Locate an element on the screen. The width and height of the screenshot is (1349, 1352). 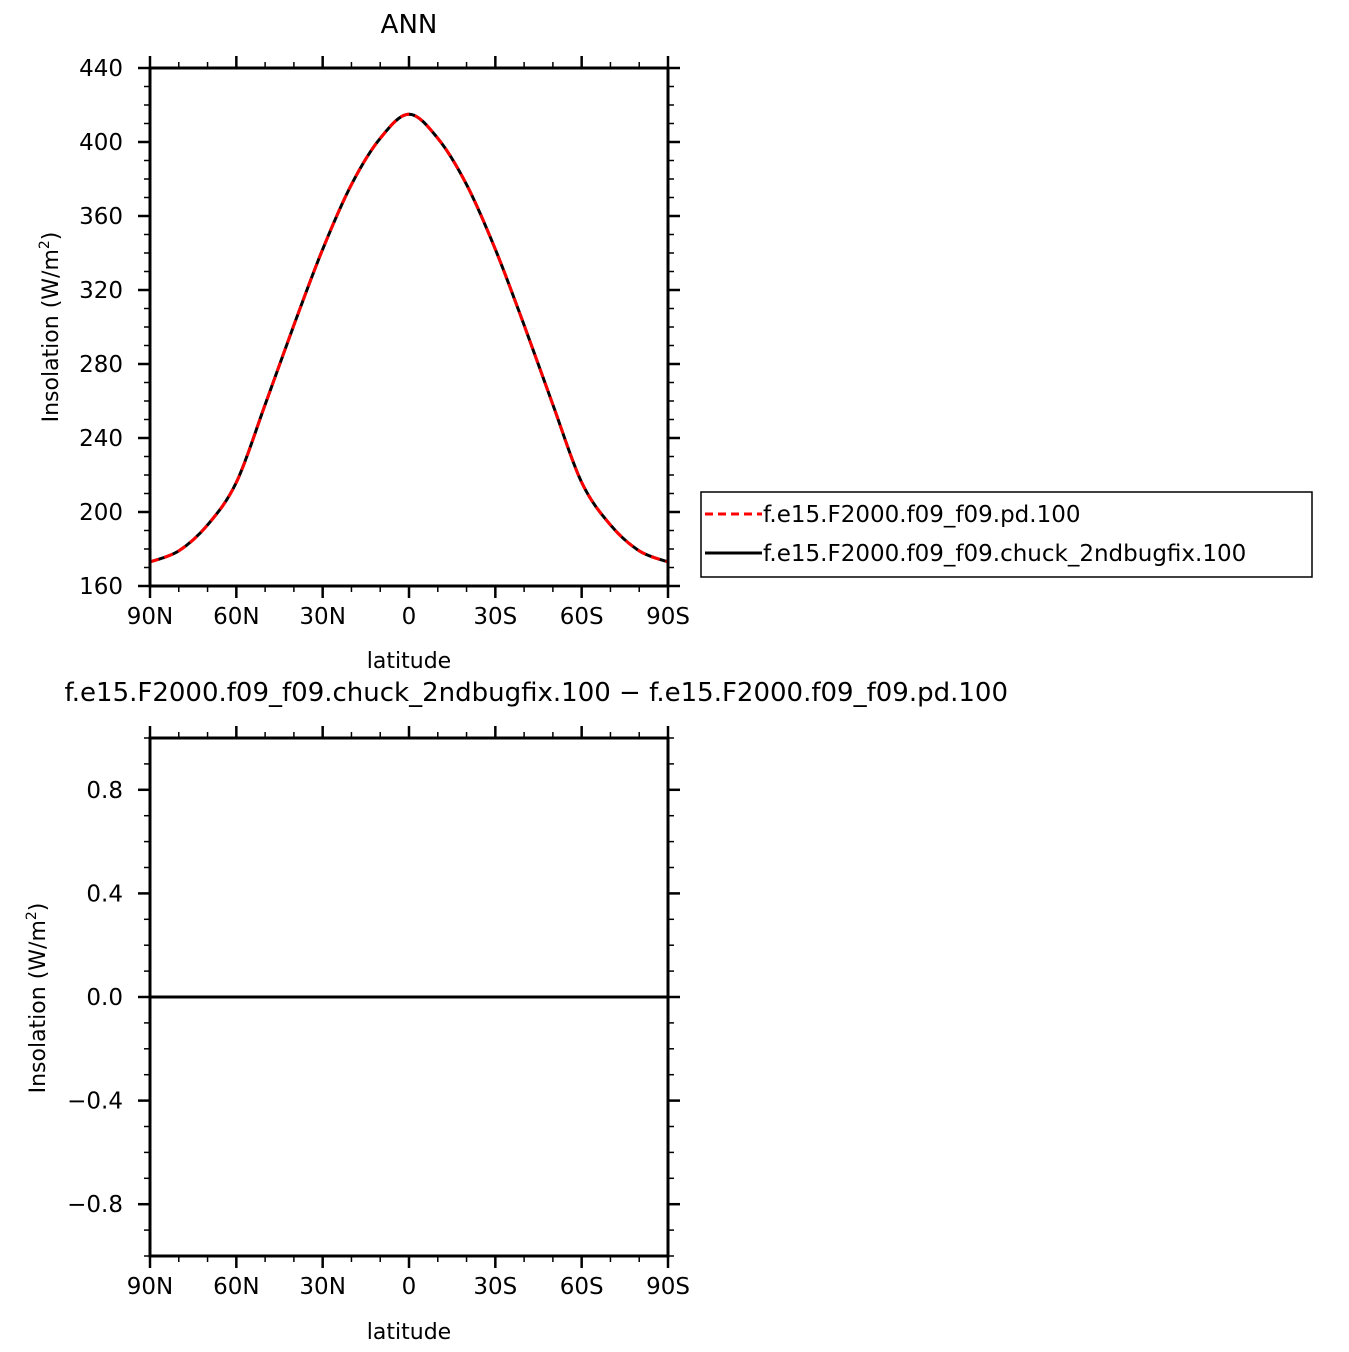
top-y-tick-label: 400 is located at coordinates (101, 143).